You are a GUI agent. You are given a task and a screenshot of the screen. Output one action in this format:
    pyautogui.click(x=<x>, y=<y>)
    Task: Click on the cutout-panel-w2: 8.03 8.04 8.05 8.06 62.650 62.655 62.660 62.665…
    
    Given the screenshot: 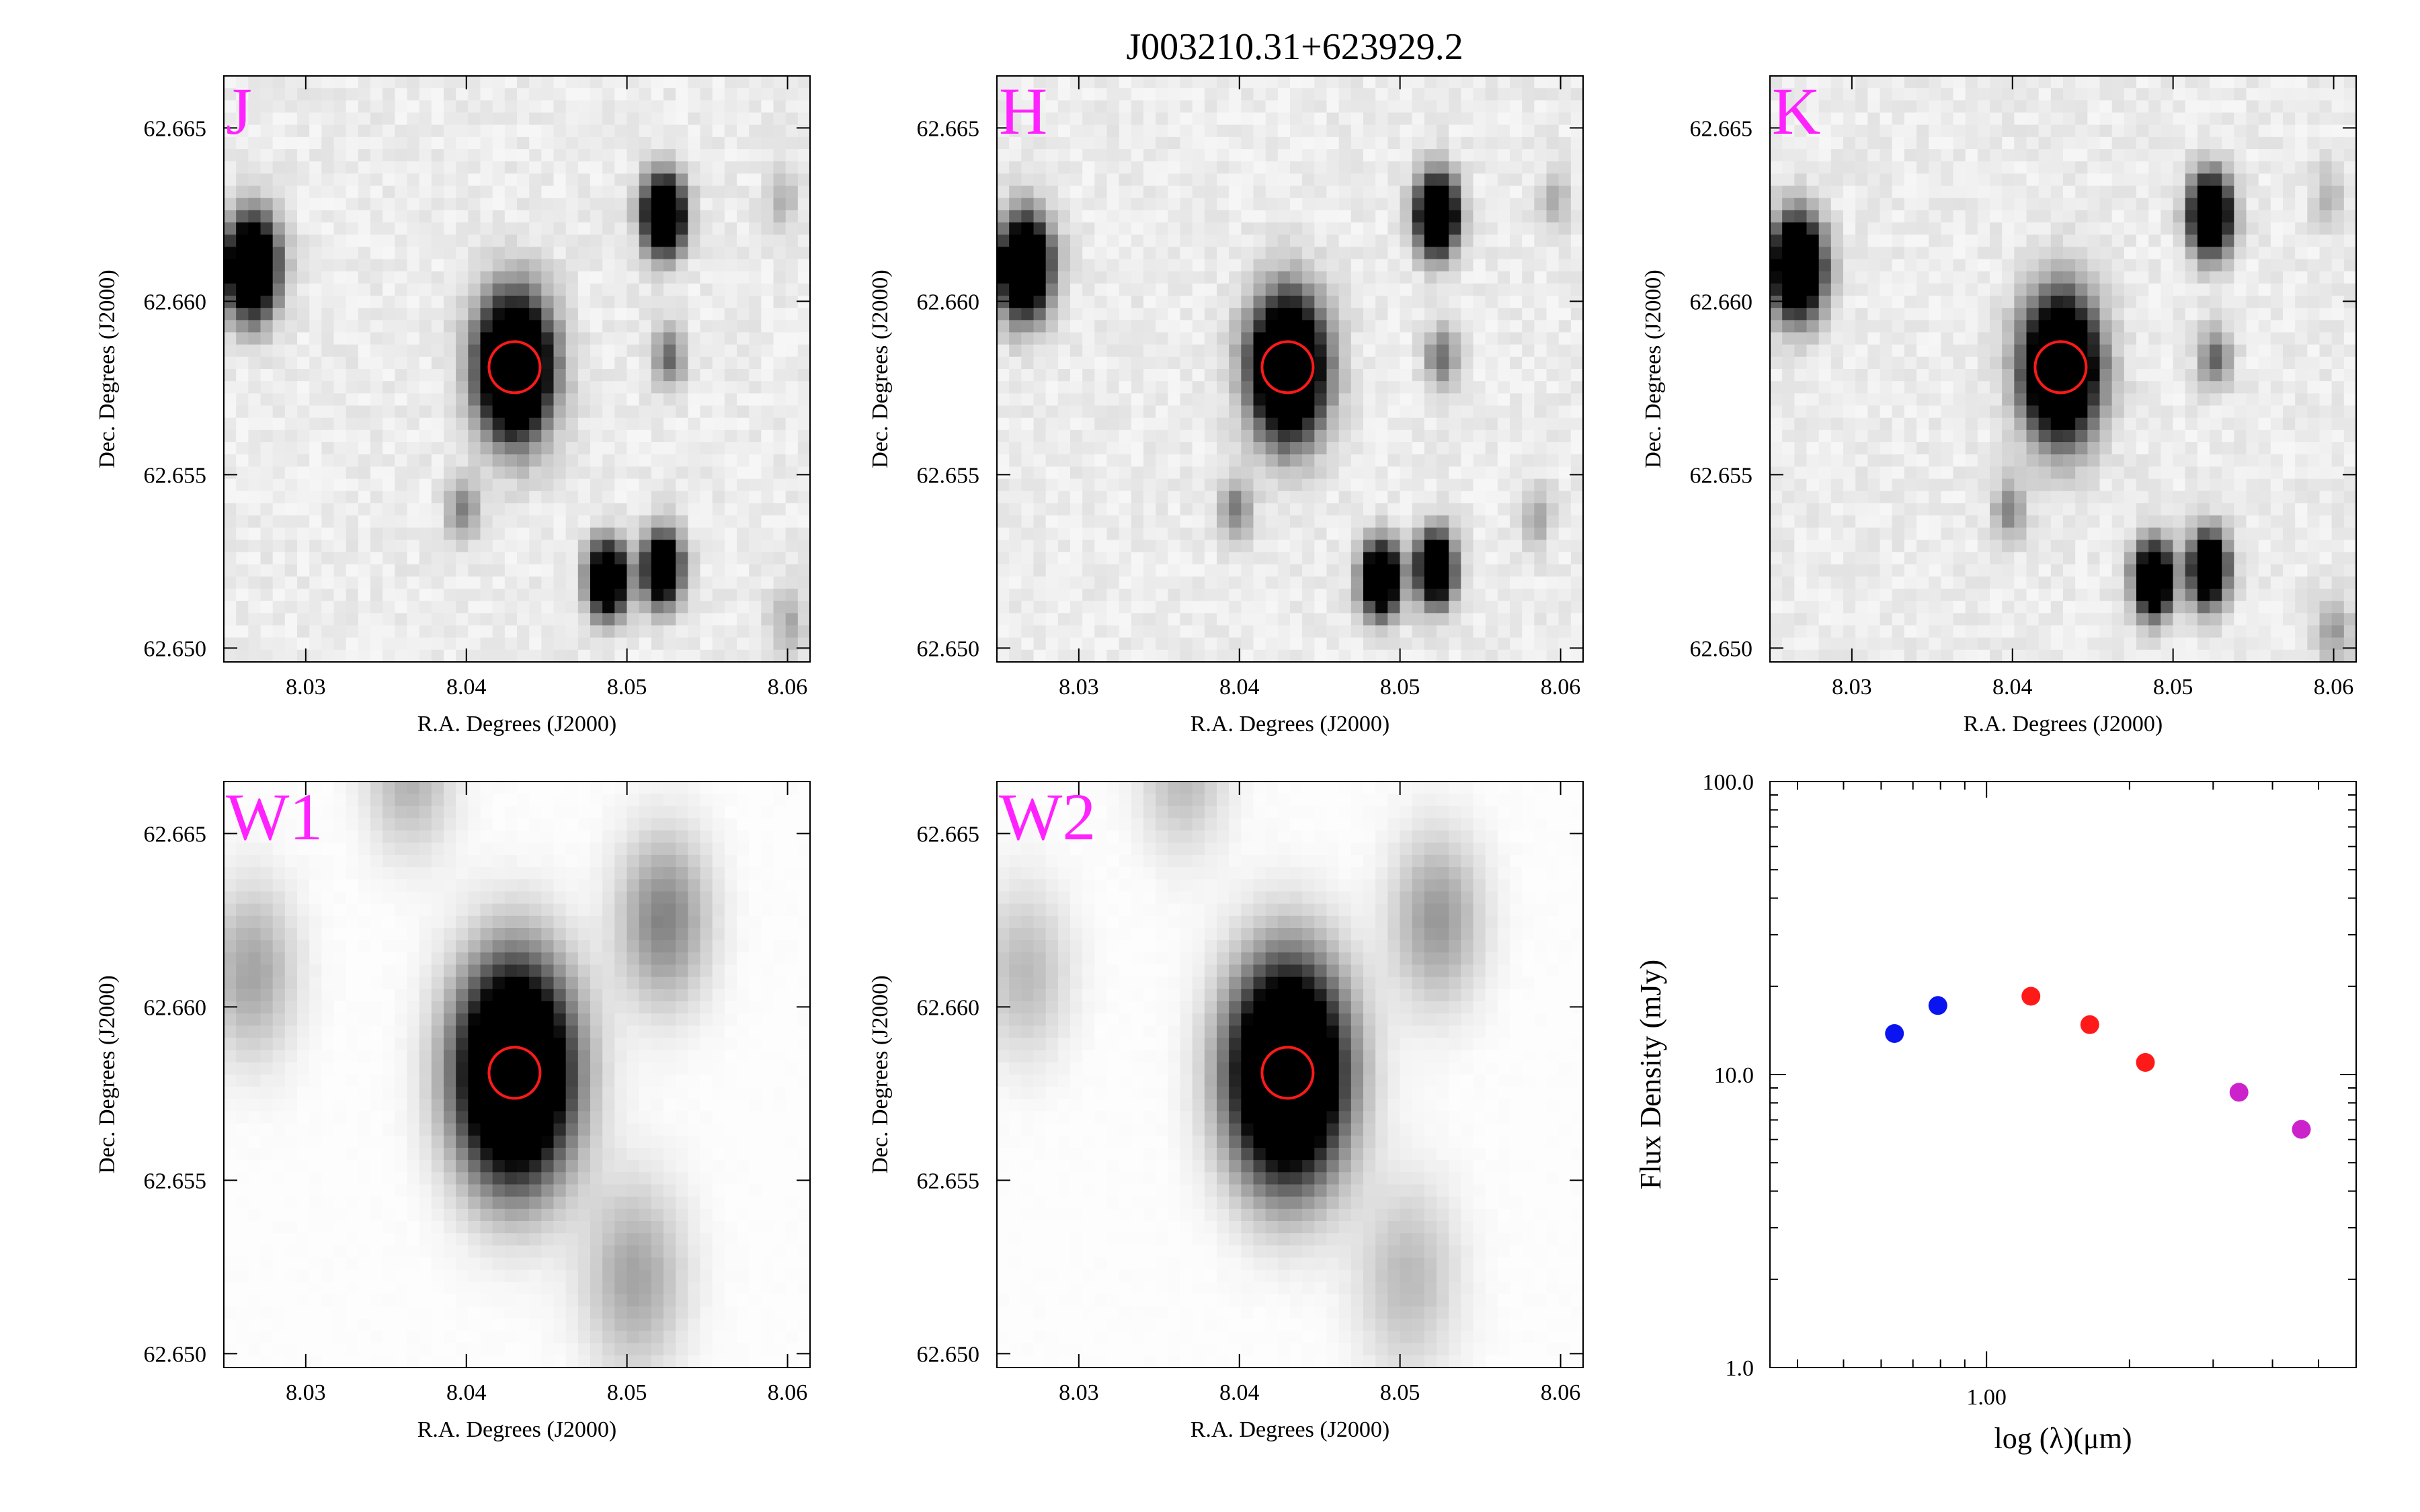 What is the action you would take?
    pyautogui.click(x=1226, y=1111)
    